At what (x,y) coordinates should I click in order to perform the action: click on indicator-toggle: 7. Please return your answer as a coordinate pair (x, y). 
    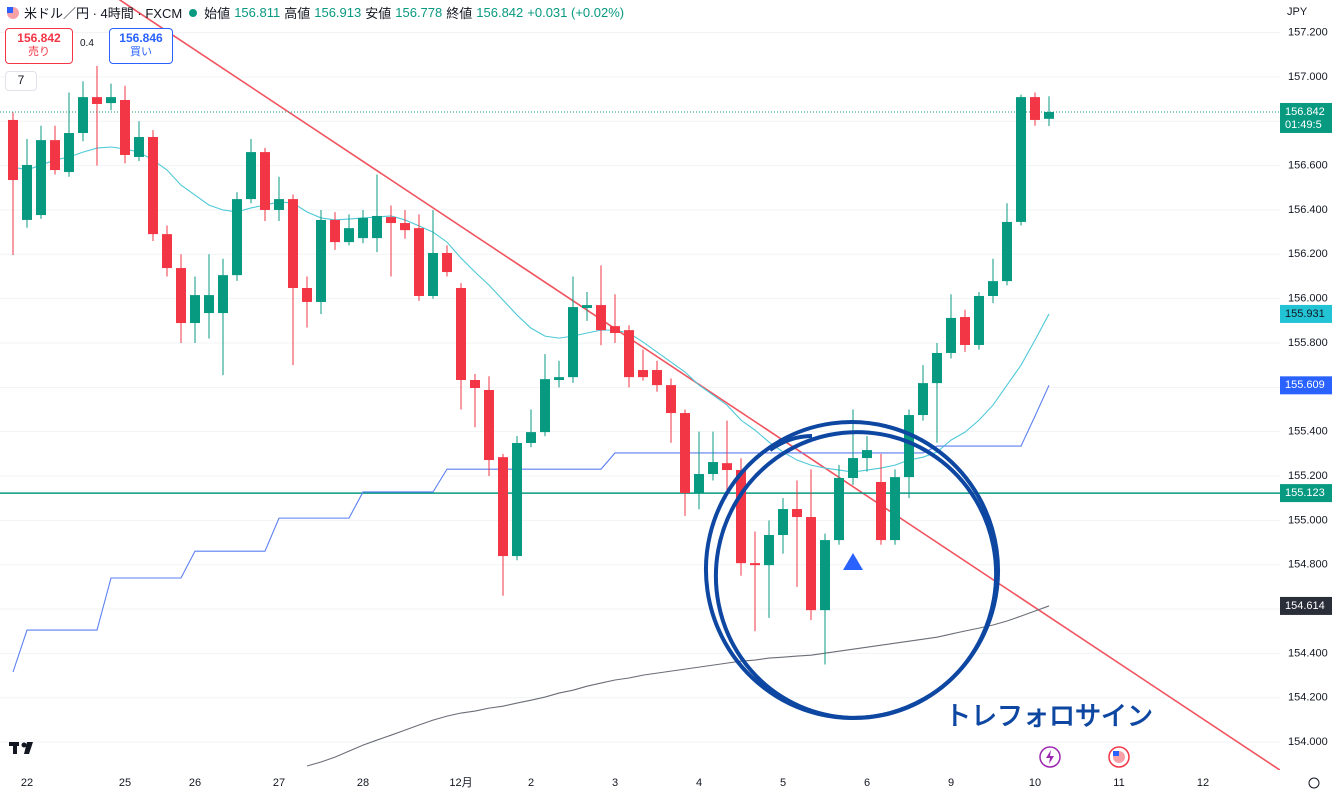
    Looking at the image, I should click on (21, 81).